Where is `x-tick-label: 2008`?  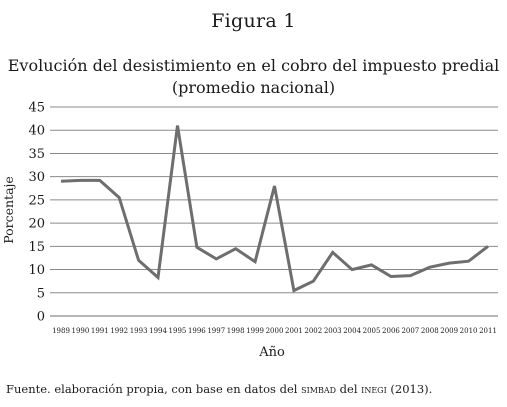 x-tick-label: 2008 is located at coordinates (430, 331).